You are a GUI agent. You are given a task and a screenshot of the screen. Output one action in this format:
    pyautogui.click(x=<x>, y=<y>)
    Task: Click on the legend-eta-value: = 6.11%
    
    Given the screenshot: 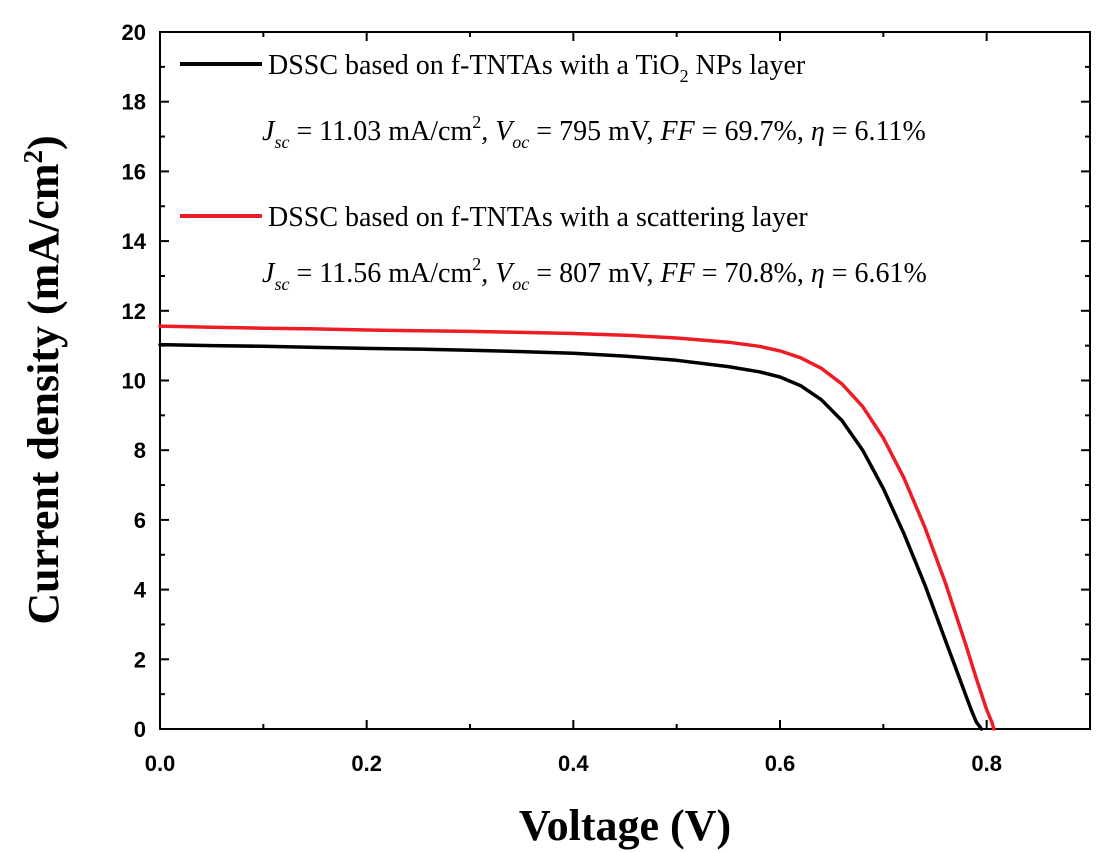 What is the action you would take?
    pyautogui.click(x=875, y=131)
    